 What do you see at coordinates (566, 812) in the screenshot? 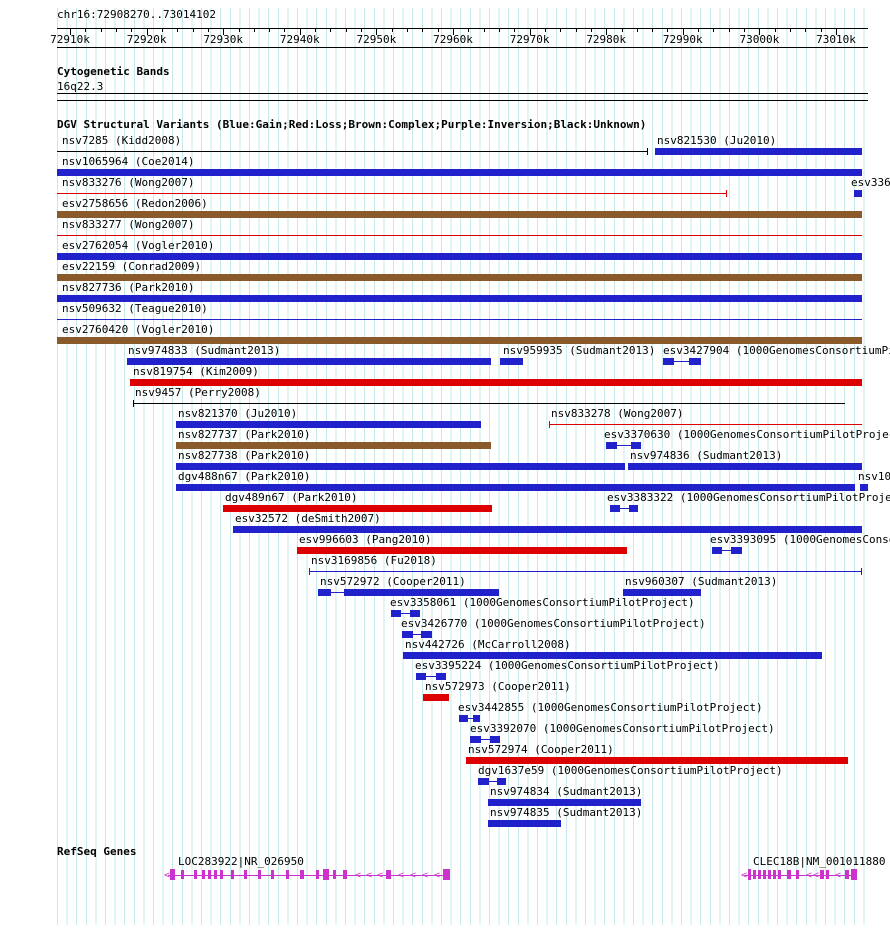
I see `variant-label: nsv974835 (Sudmant2013)` at bounding box center [566, 812].